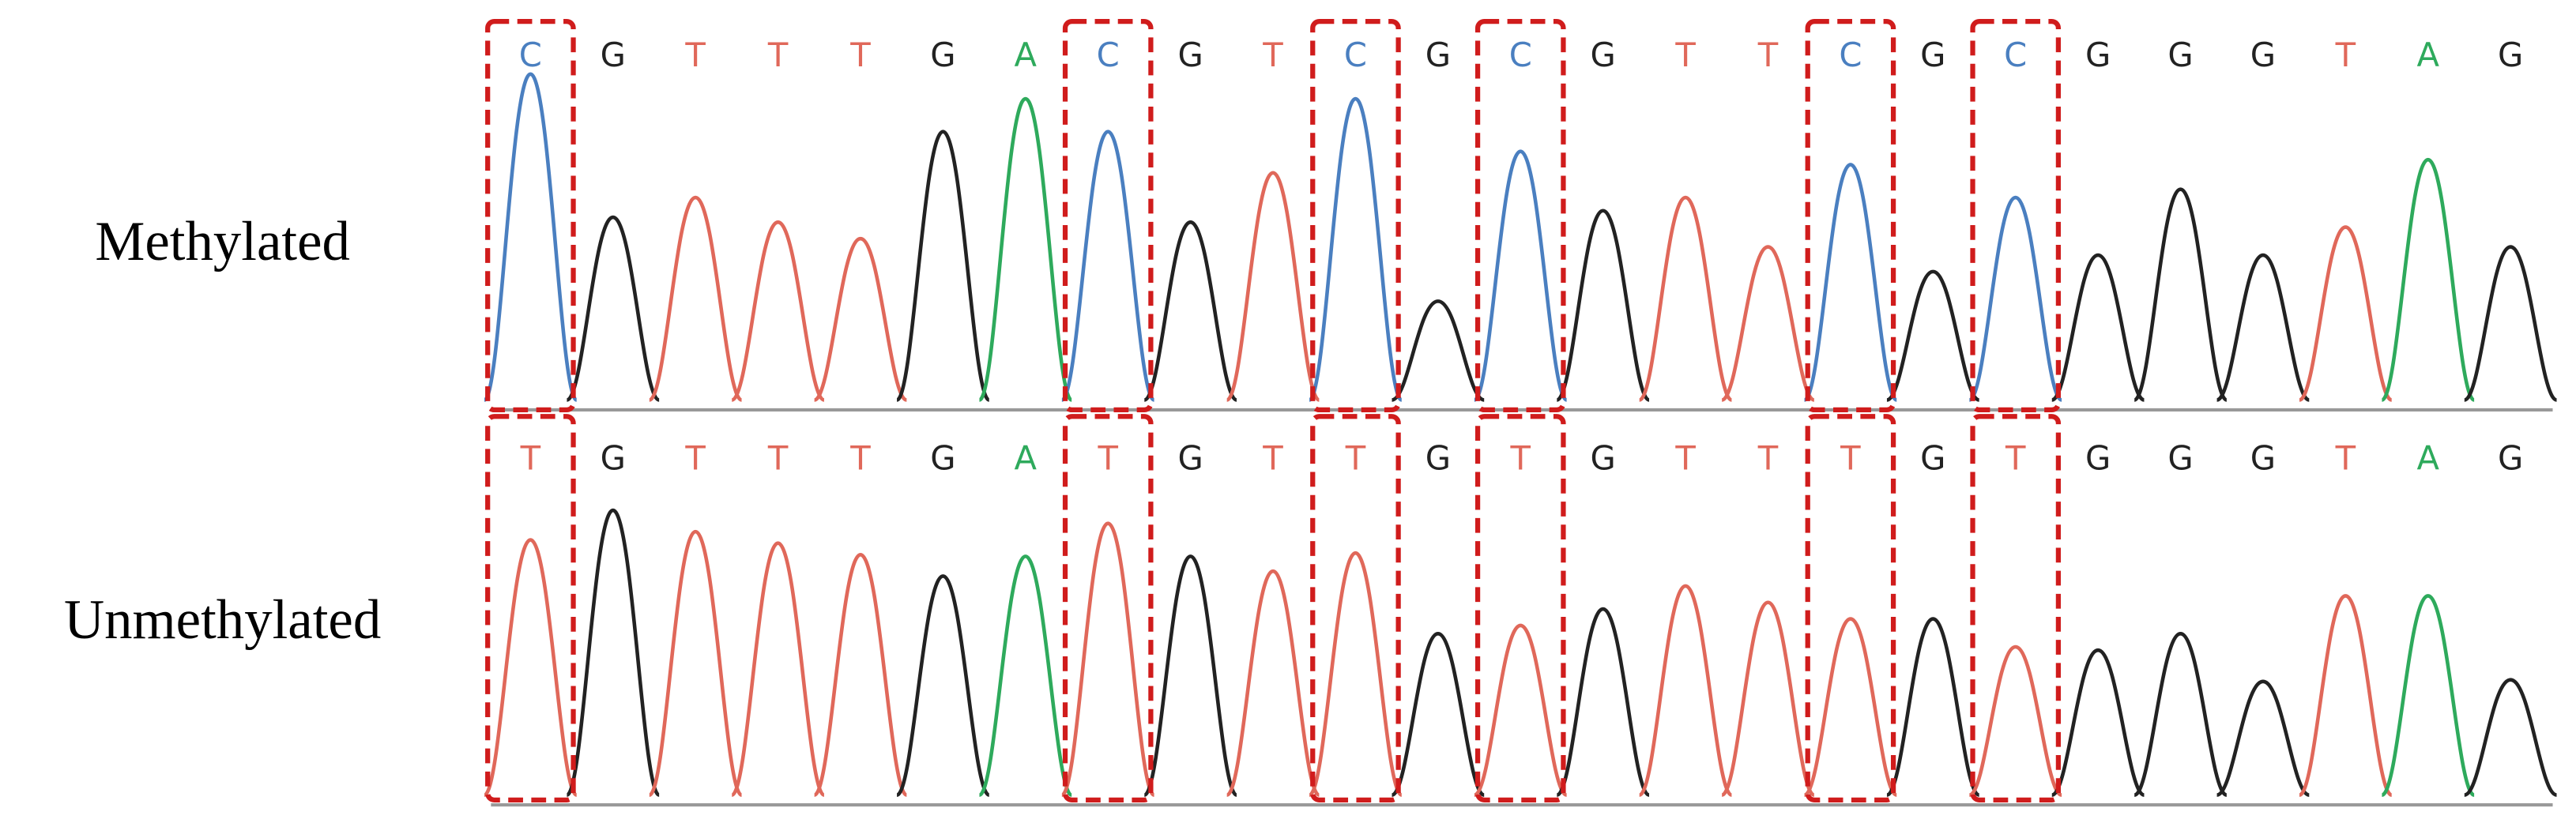  What do you see at coordinates (222, 242) in the screenshot?
I see `track-label: Methylated` at bounding box center [222, 242].